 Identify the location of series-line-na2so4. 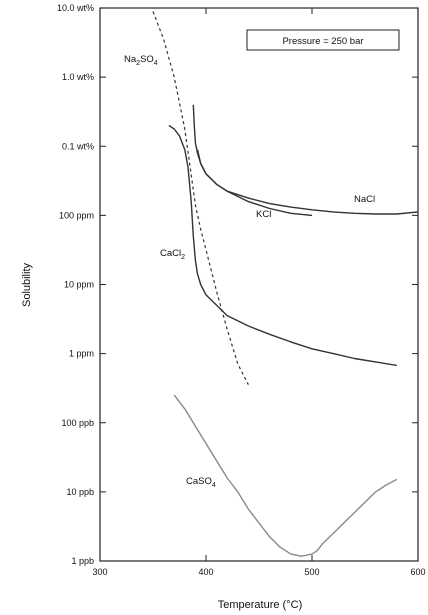
(200, 198).